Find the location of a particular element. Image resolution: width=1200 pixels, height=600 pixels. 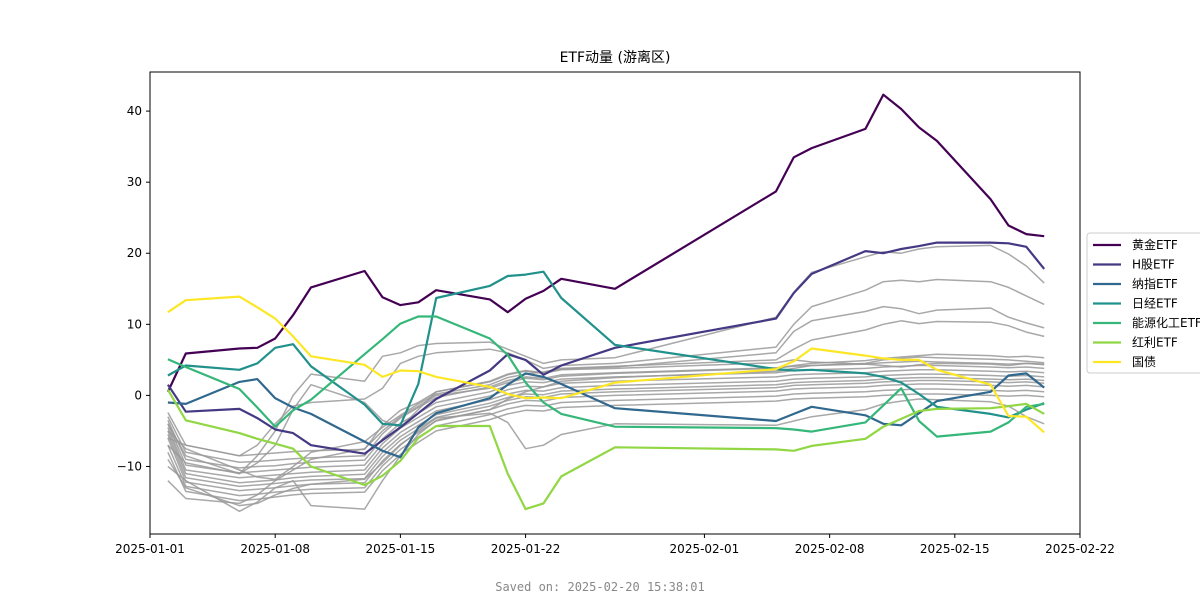

saved-timestamp: Saved on: 2025-02-20 15:38:01 is located at coordinates (600, 587).